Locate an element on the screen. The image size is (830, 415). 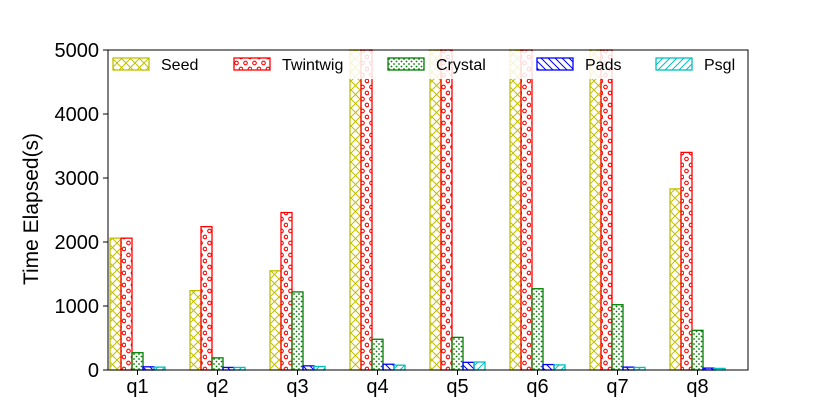
x-tick-label-q4: q4 is located at coordinates (377, 387).